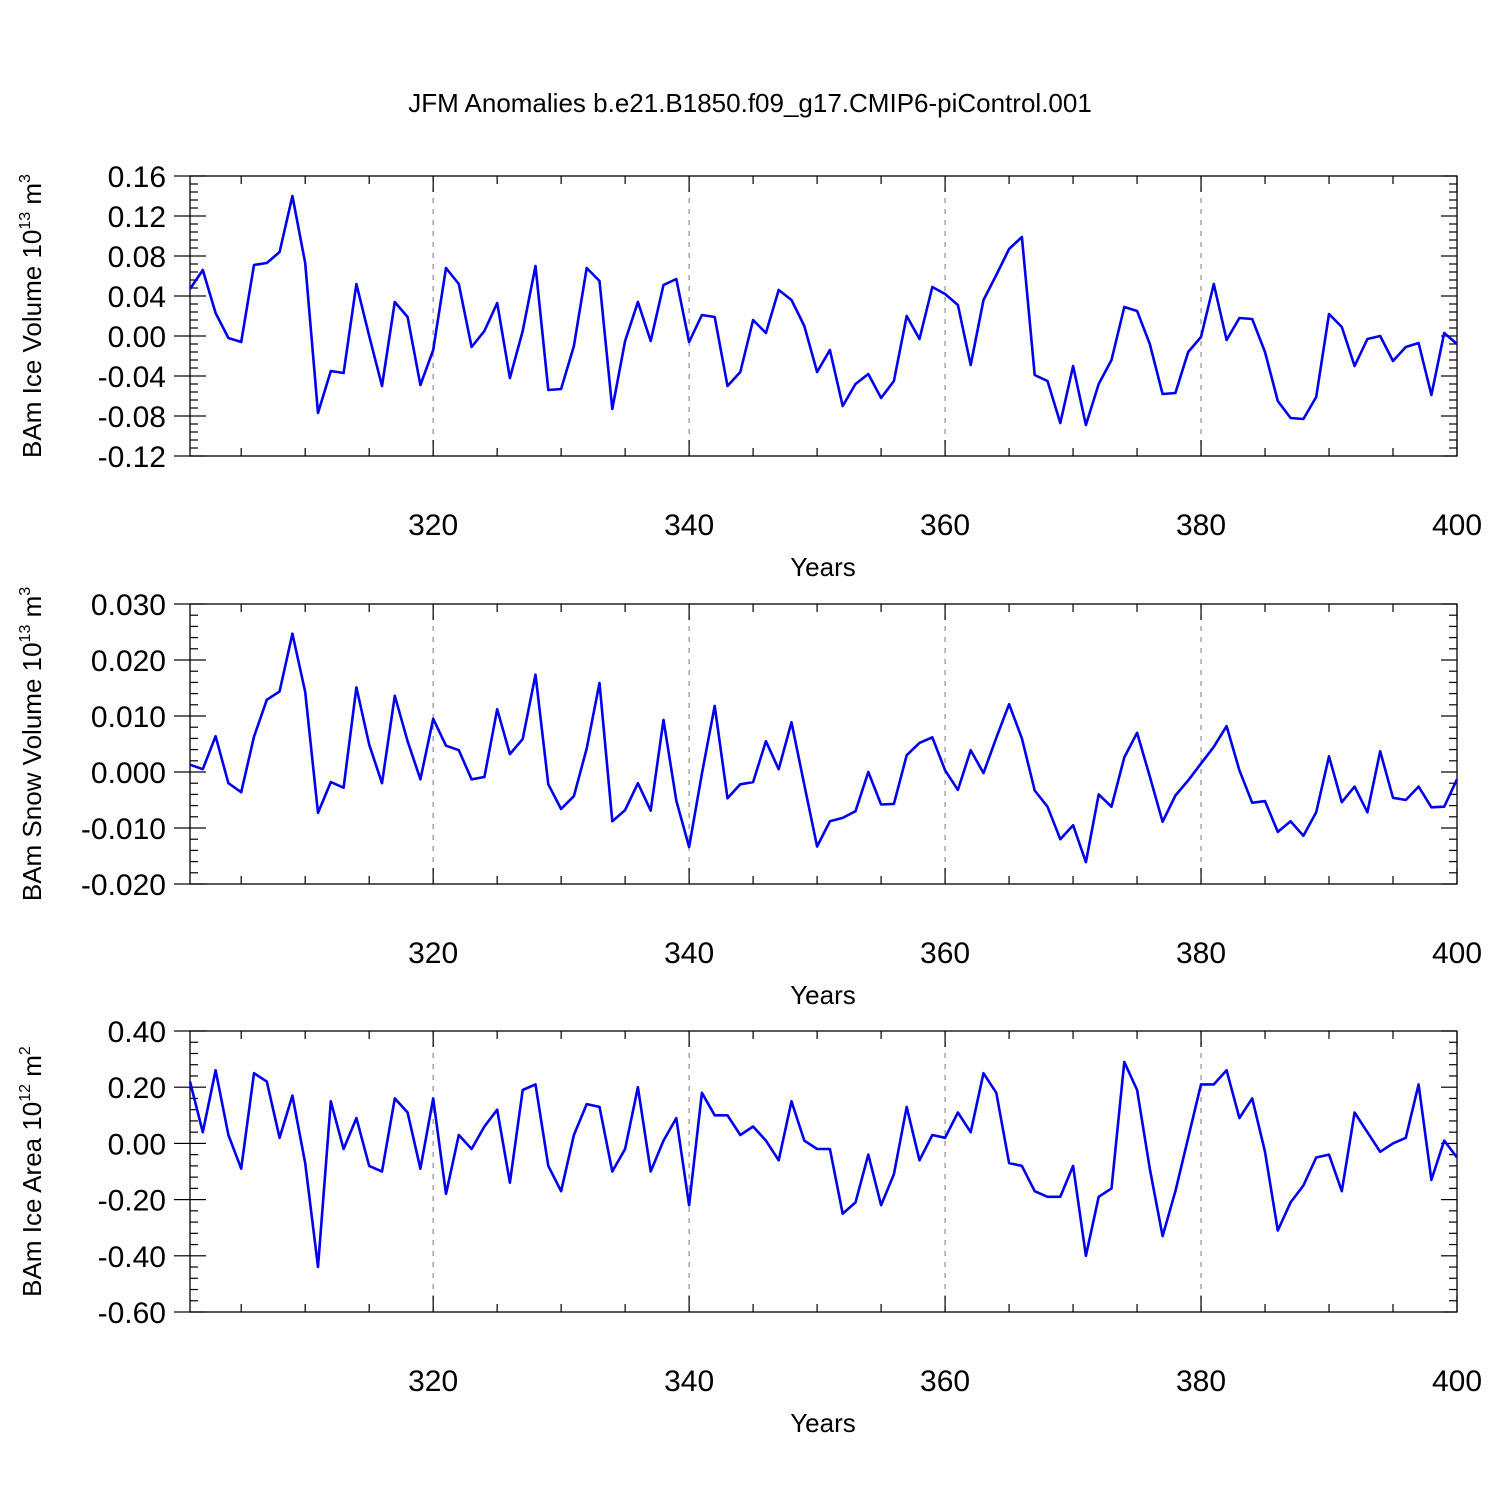  What do you see at coordinates (132, 1201) in the screenshot?
I see `y-tick-label: -0.20` at bounding box center [132, 1201].